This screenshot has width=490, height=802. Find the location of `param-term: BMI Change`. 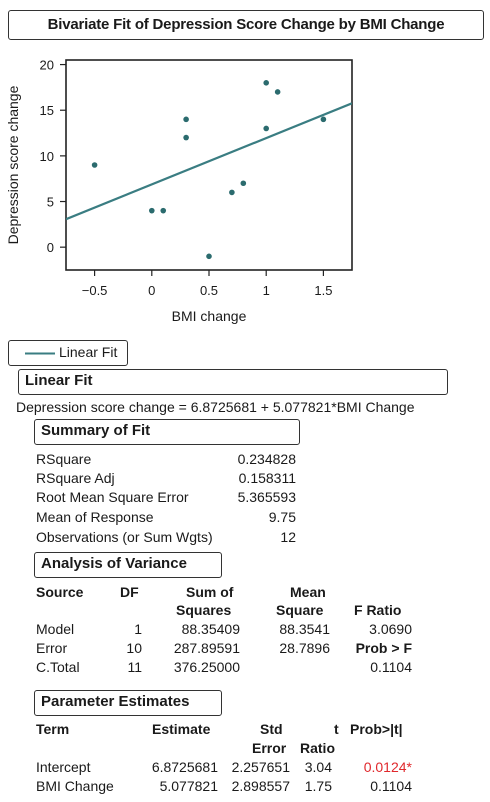

param-term: BMI Change is located at coordinates (75, 786).